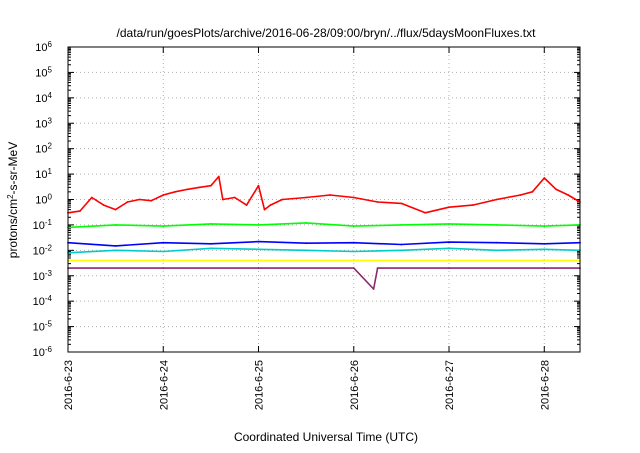  What do you see at coordinates (43, 123) in the screenshot?
I see `y-tick-label: 10³` at bounding box center [43, 123].